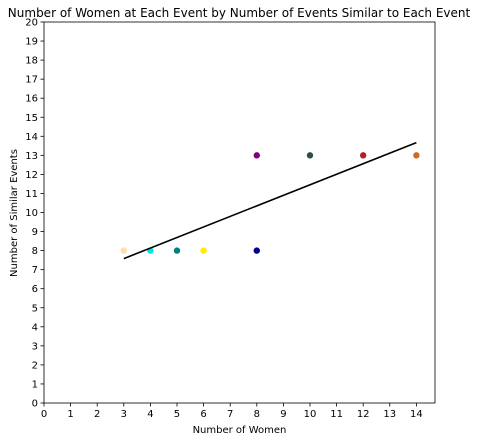  I want to click on y-tick-label: 0, so click(35, 404).